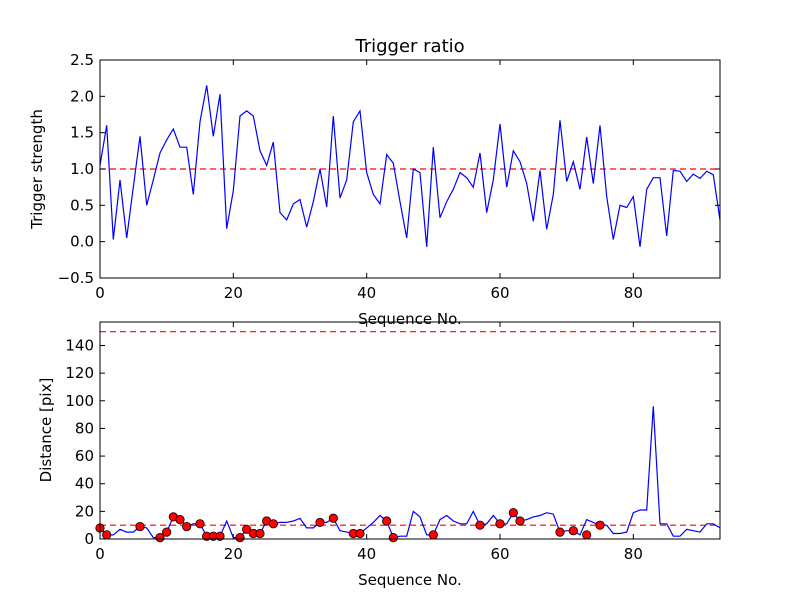  I want to click on distance-y-tick-label: 100, so click(79, 401).